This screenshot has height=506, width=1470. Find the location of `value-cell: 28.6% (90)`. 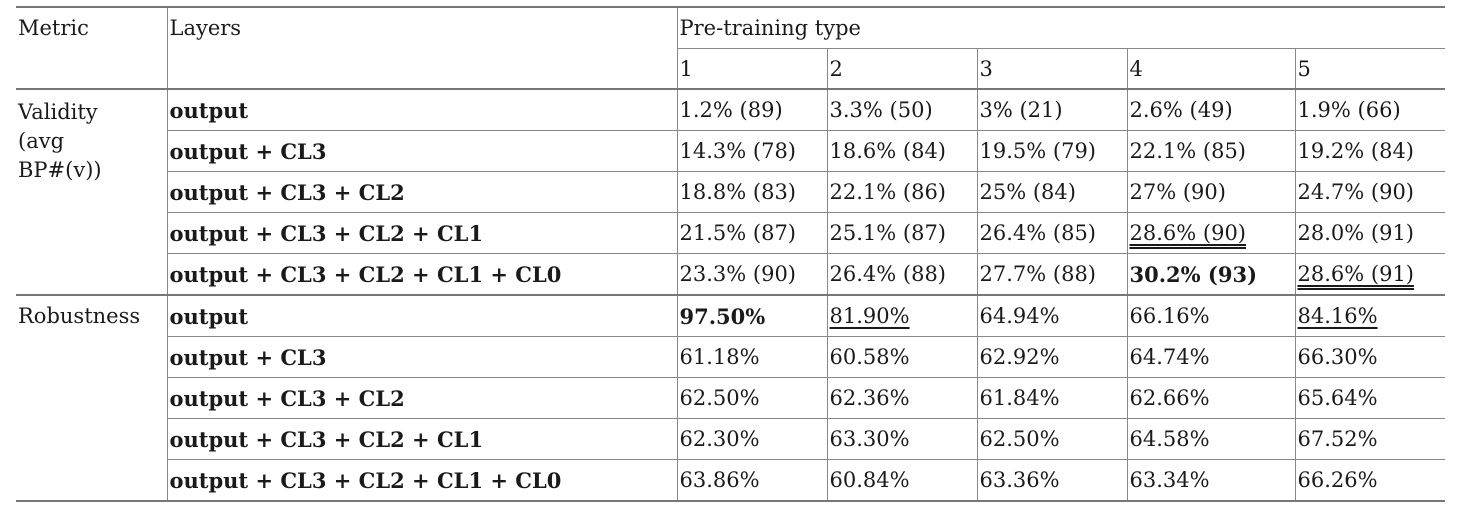

value-cell: 28.6% (90) is located at coordinates (1210, 233).